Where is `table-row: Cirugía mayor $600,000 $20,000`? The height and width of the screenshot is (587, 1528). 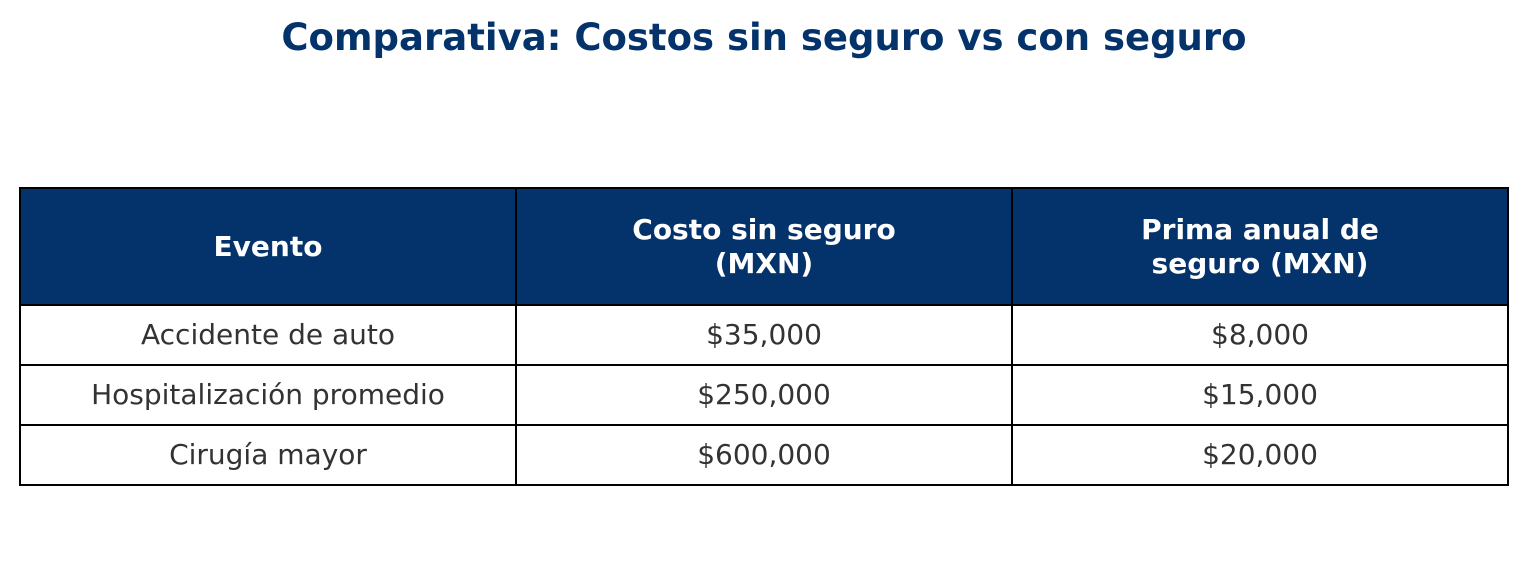
table-row: Cirugía mayor $600,000 $20,000 is located at coordinates (764, 455).